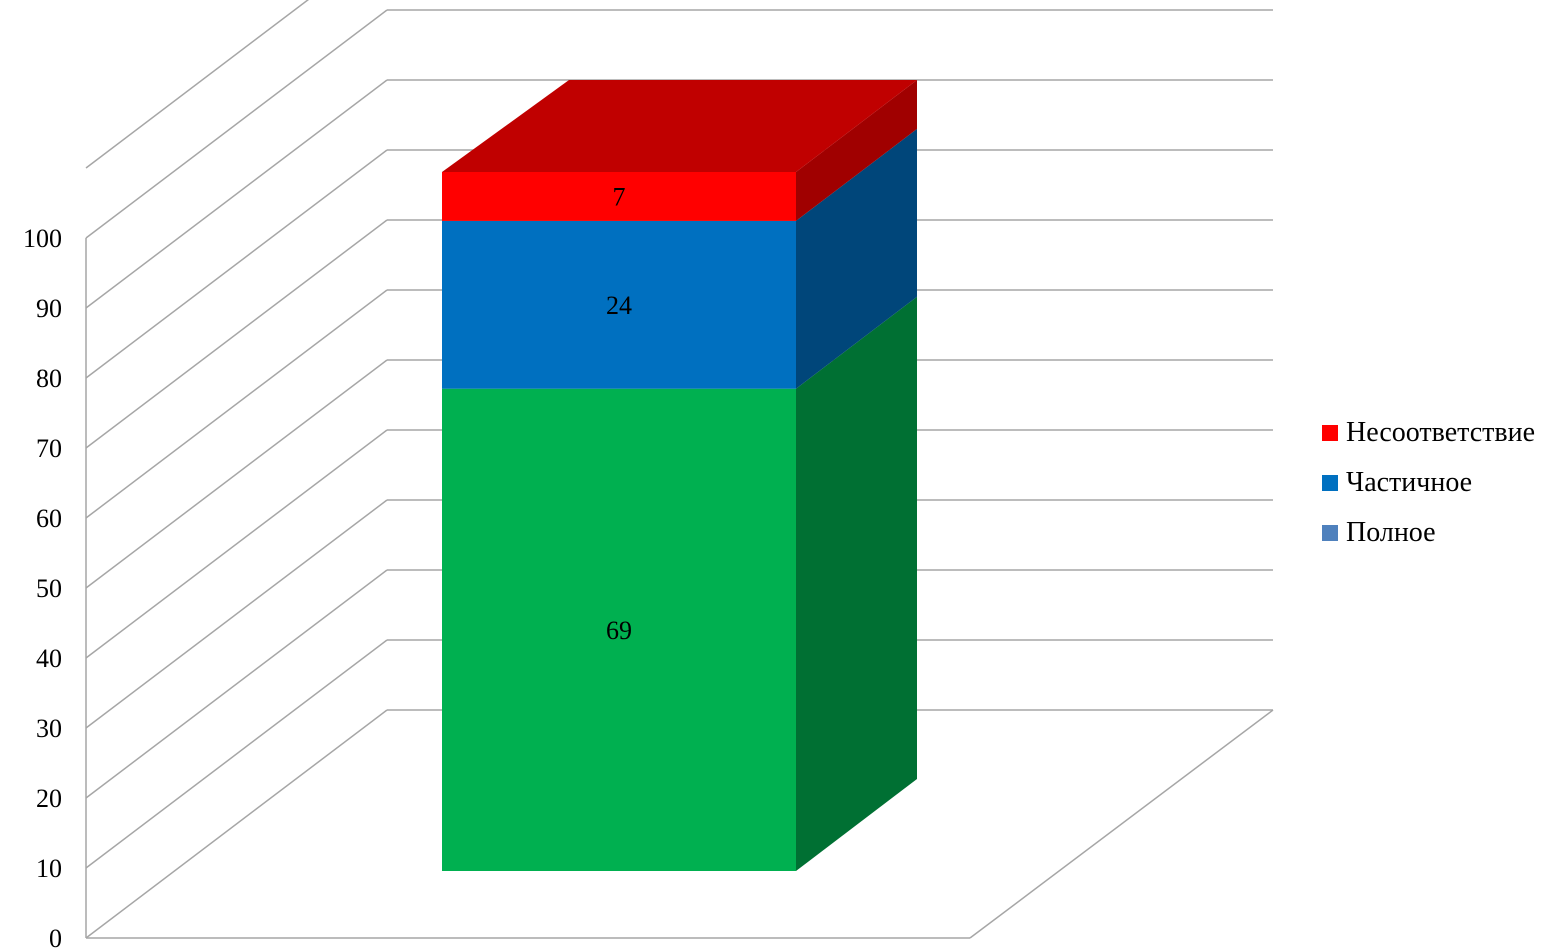 The width and height of the screenshot is (1565, 951). I want to click on y-tick-label: 10, so click(49, 868).